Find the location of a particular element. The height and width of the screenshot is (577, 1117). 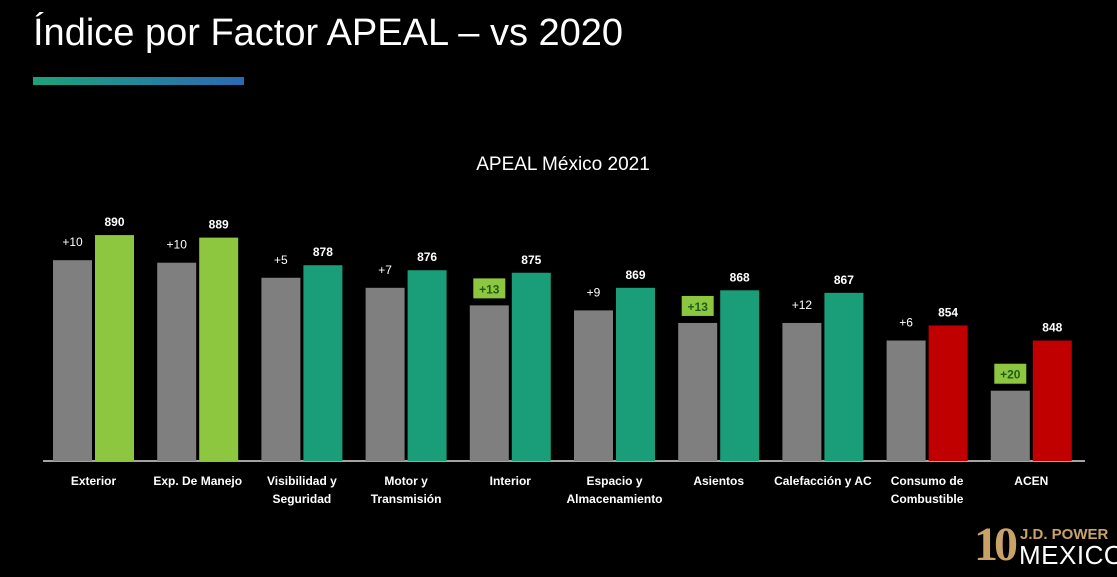

change-label: +7 is located at coordinates (385, 270).